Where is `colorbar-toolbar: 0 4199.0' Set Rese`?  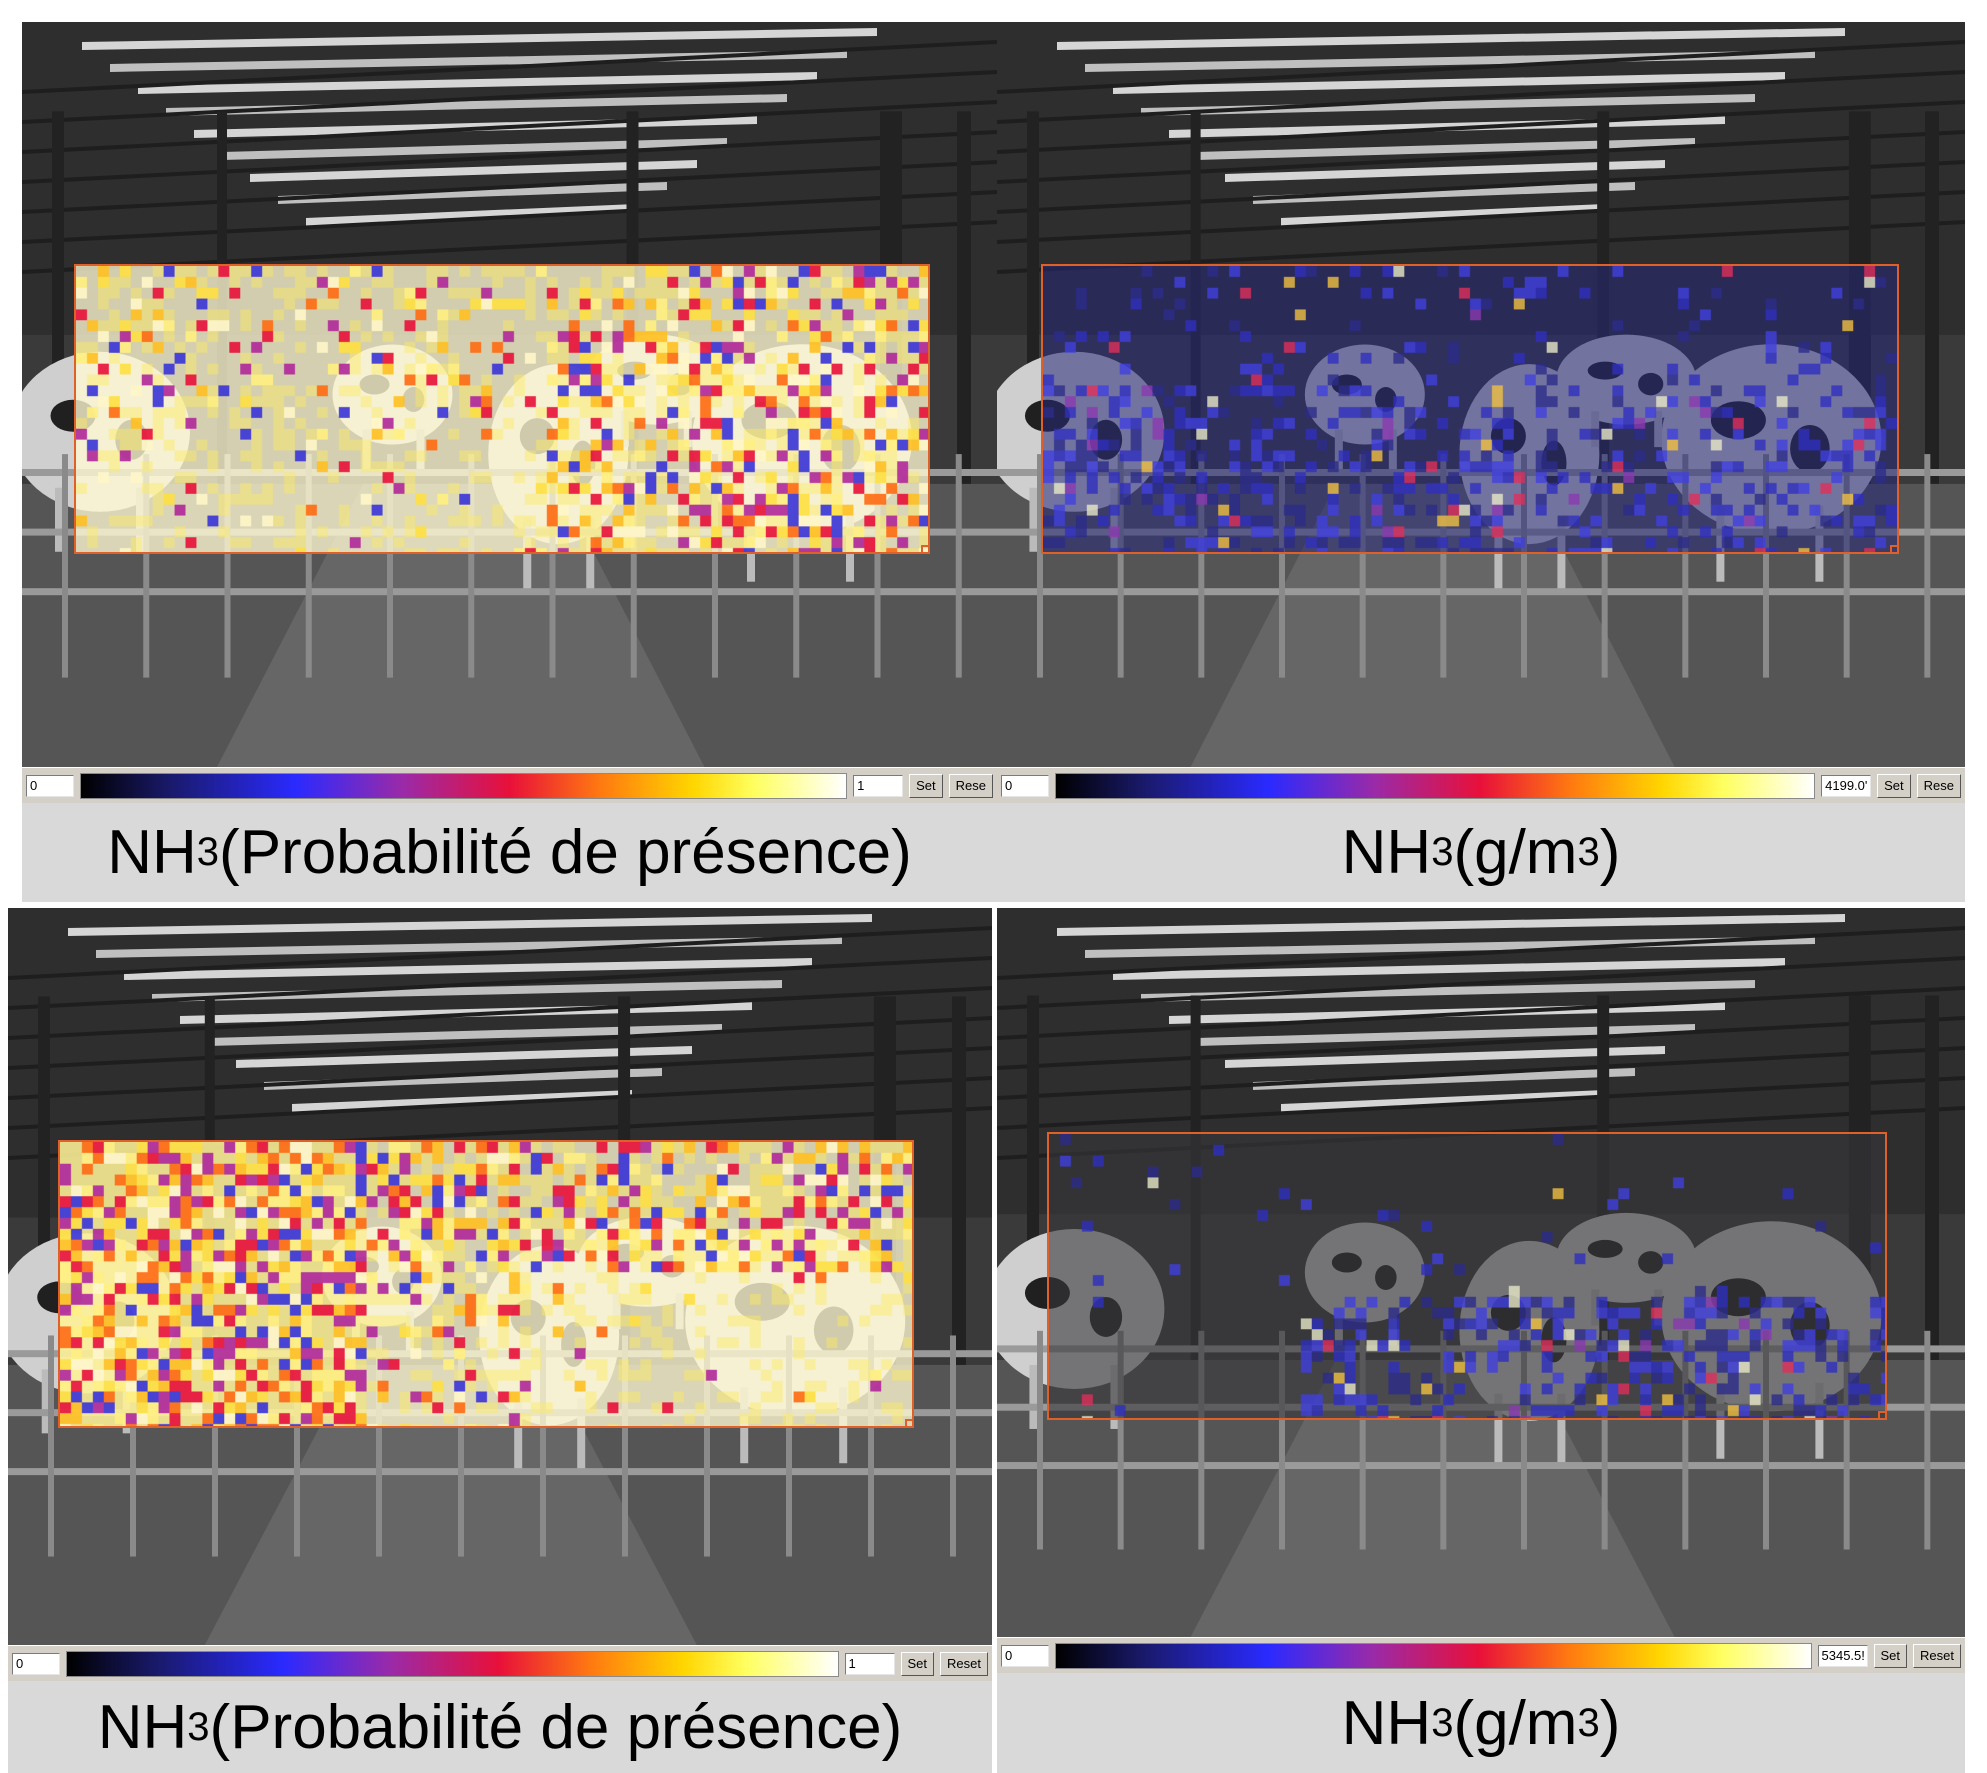
colorbar-toolbar: 0 4199.0' Set Rese is located at coordinates (1481, 785).